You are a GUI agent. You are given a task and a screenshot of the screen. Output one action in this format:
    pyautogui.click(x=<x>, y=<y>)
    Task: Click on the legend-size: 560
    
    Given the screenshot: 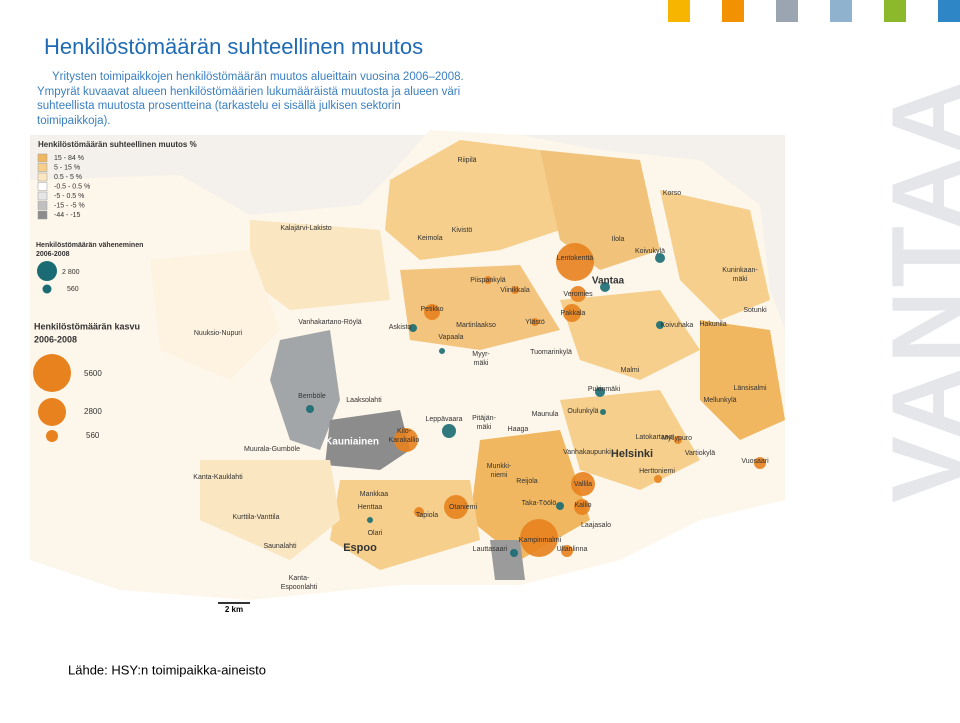 What is the action you would take?
    pyautogui.click(x=93, y=435)
    